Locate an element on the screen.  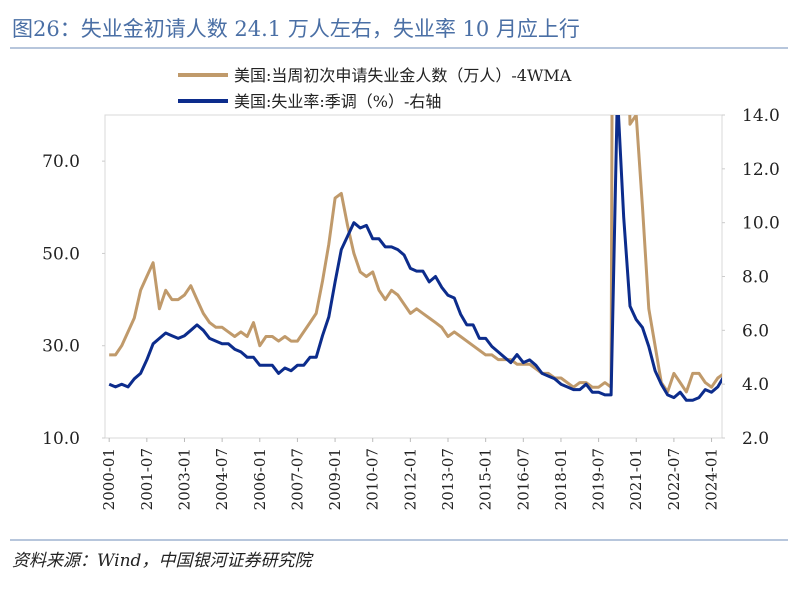
x-tick-label: 2022-07 is located at coordinates (674, 479).